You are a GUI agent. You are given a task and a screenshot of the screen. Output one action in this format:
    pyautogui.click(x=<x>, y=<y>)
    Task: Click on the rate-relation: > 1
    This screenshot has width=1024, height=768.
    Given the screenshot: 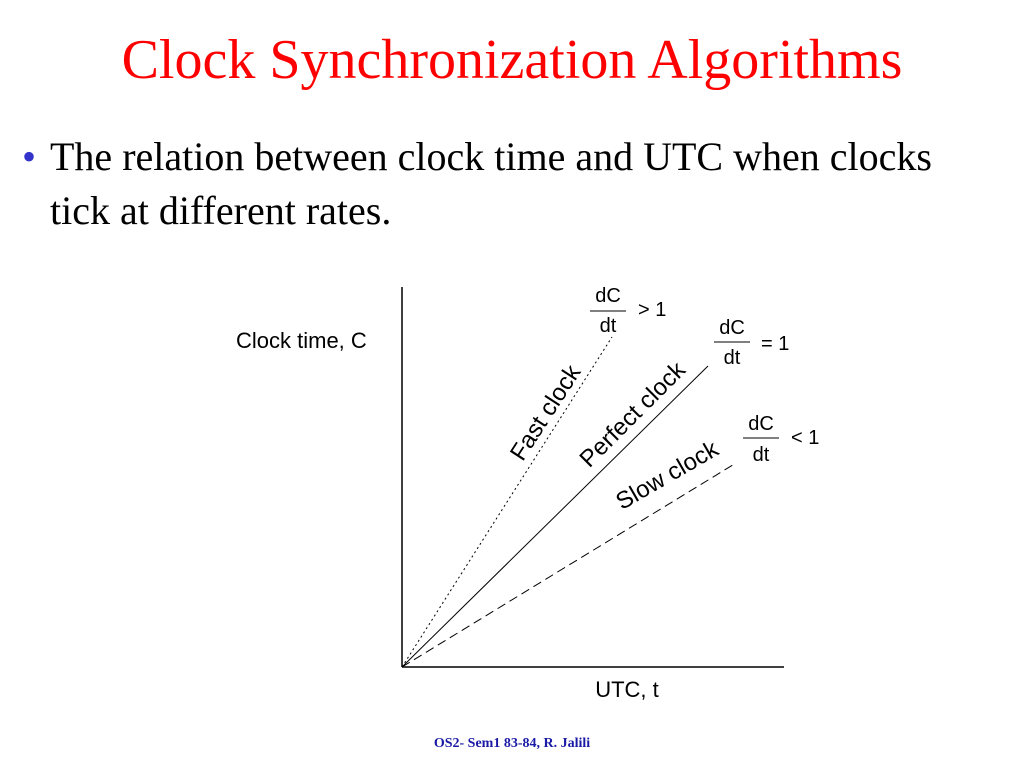 What is the action you would take?
    pyautogui.click(x=652, y=310)
    